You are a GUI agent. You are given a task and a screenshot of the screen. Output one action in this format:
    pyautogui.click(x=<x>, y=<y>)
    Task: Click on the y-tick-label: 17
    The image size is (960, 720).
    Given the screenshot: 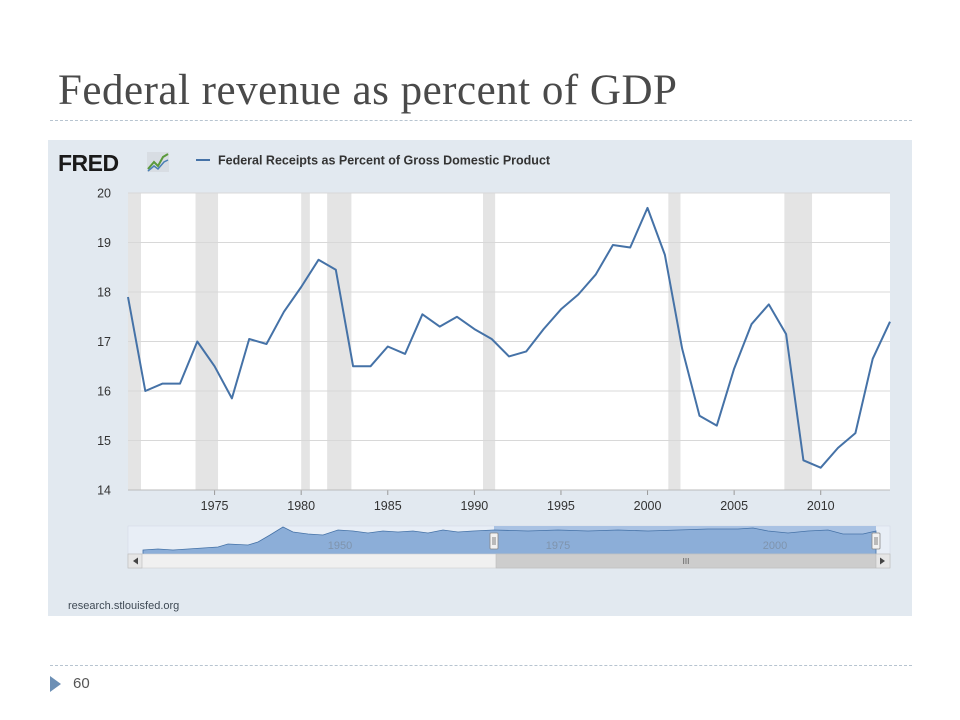 What is the action you would take?
    pyautogui.click(x=104, y=342)
    